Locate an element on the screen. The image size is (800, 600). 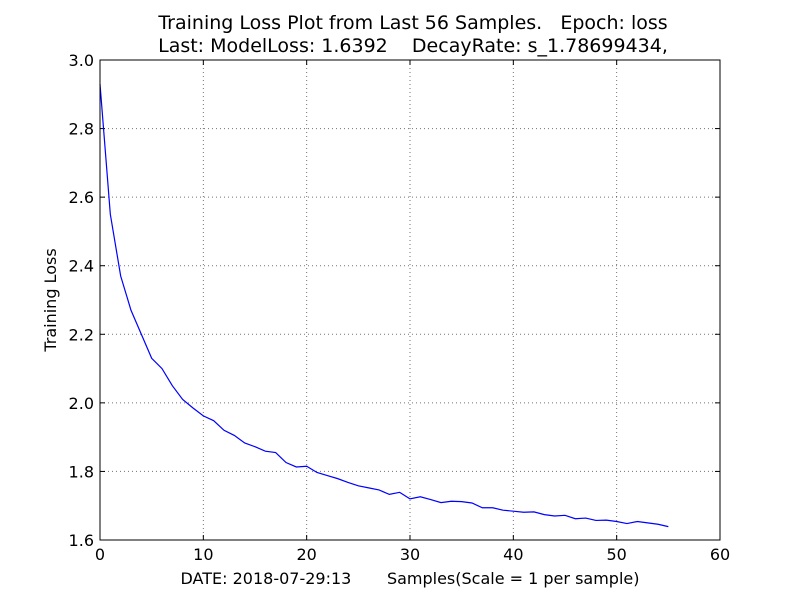
y-tick-label: 3.0 is located at coordinates (81, 60).